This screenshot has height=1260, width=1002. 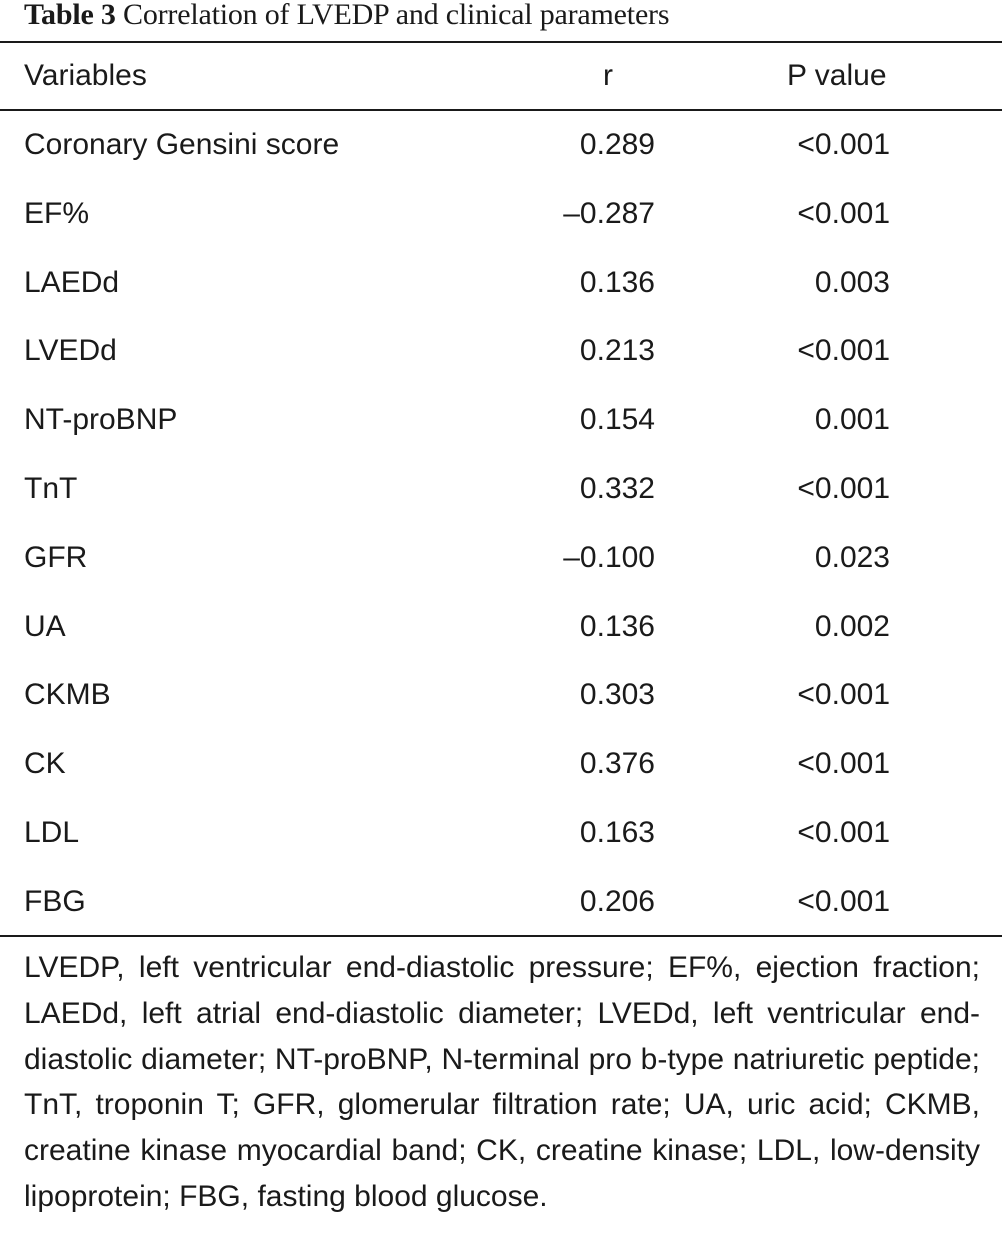 What do you see at coordinates (501, 145) in the screenshot?
I see `table-row: Coronary Gensini score 0.289 <0.001` at bounding box center [501, 145].